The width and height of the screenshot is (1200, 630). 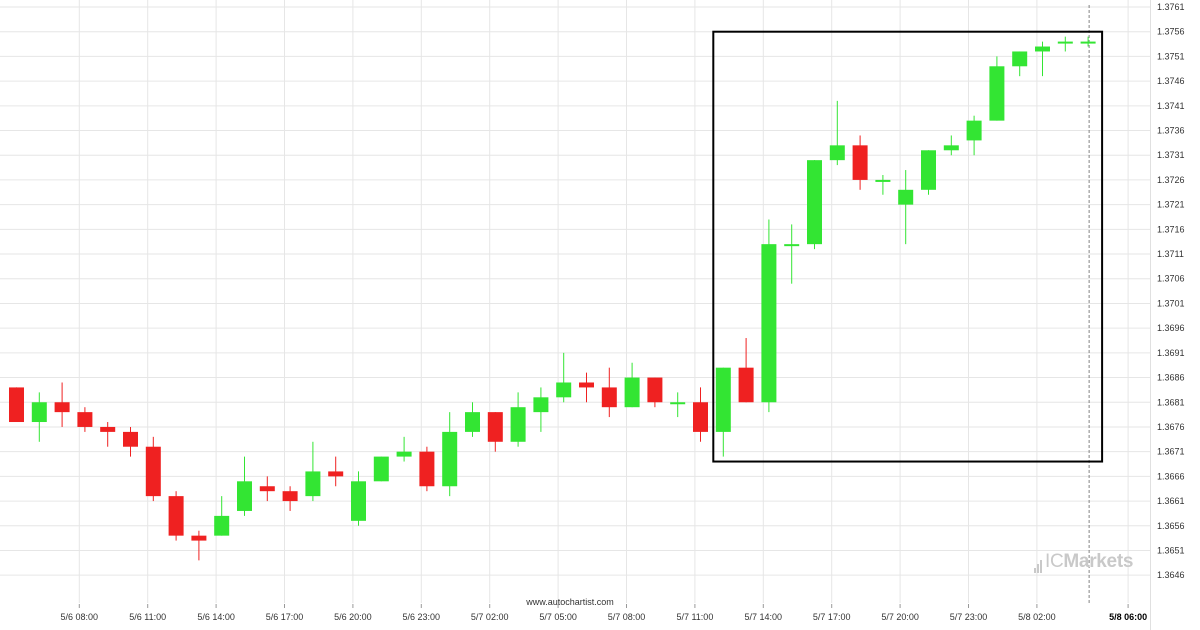 What do you see at coordinates (1171, 279) in the screenshot?
I see `y-tick-label: 1.3706` at bounding box center [1171, 279].